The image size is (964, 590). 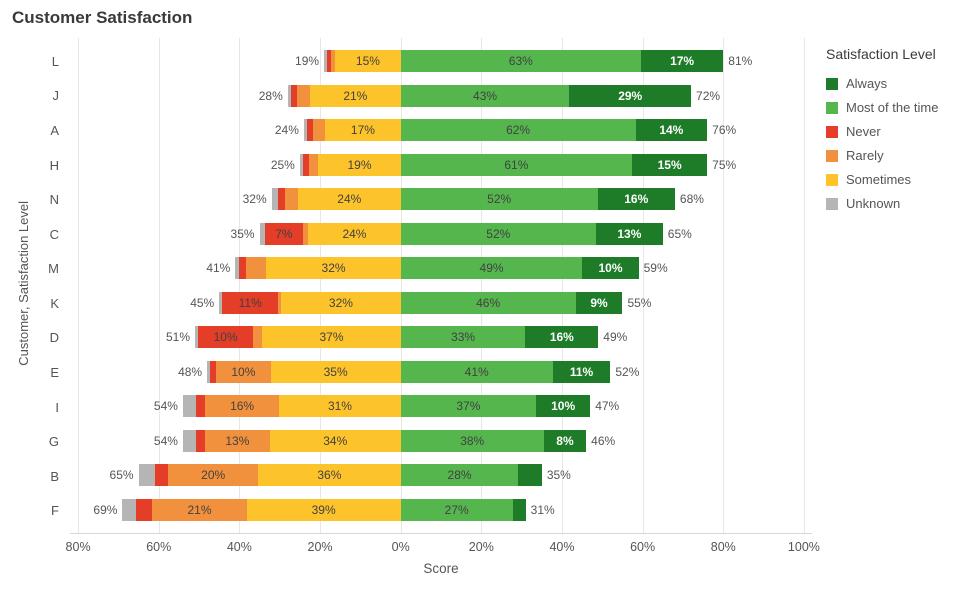 What do you see at coordinates (892, 203) in the screenshot?
I see `legend-item-unknown: Unknown` at bounding box center [892, 203].